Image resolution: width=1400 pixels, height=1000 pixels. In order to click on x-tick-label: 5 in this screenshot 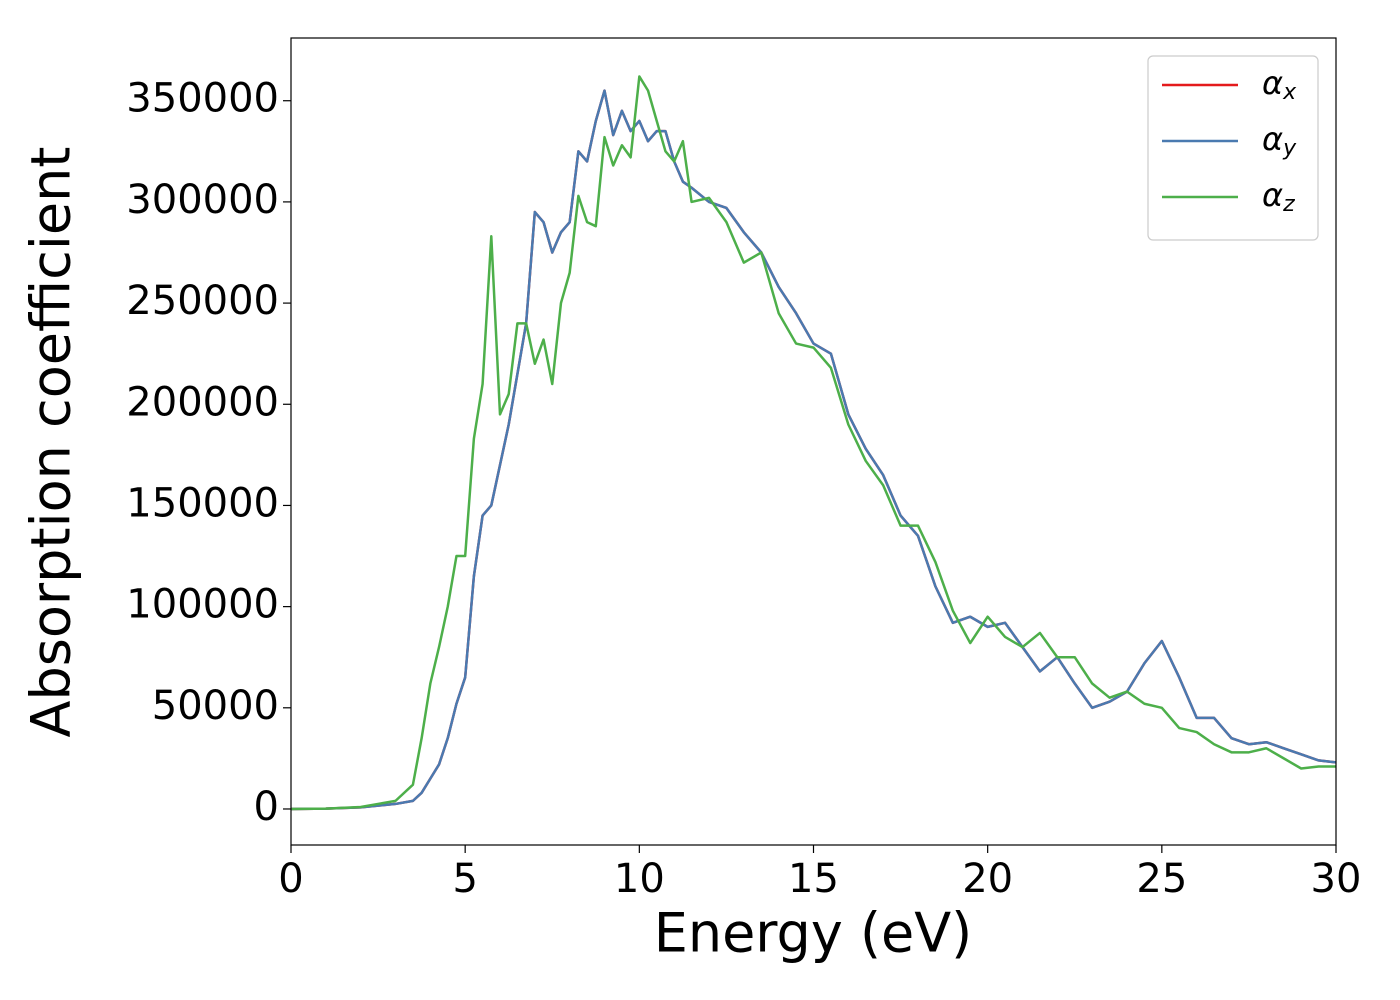, I will do `click(464, 879)`.